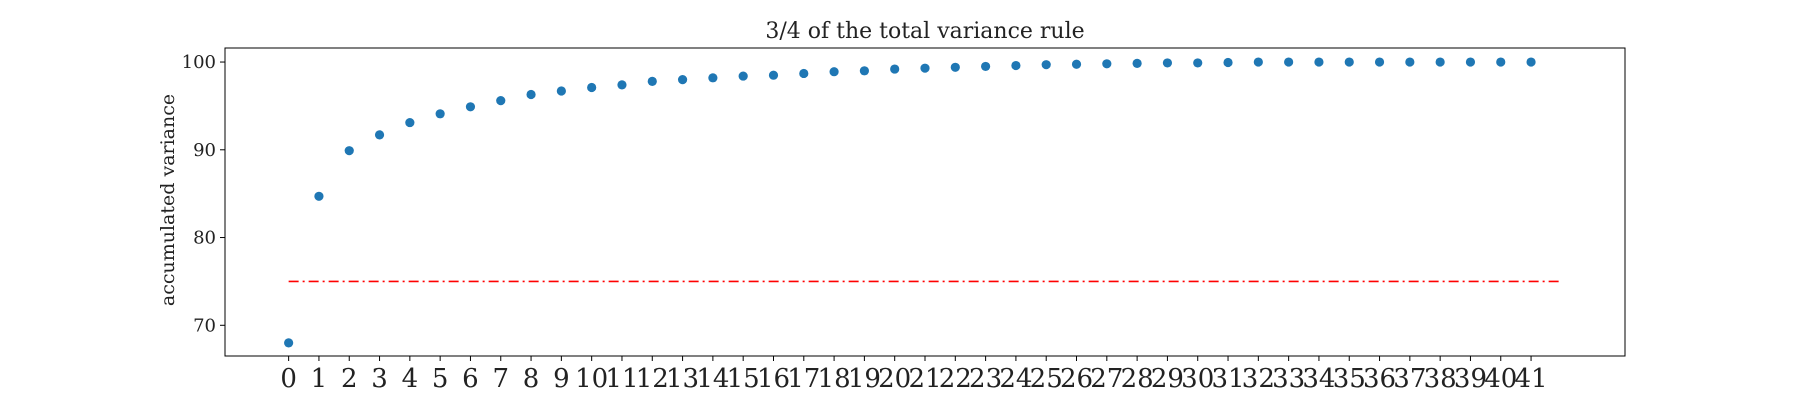 The height and width of the screenshot is (400, 1800). Describe the element at coordinates (712, 379) in the screenshot. I see `x-tick-label: 14` at that location.